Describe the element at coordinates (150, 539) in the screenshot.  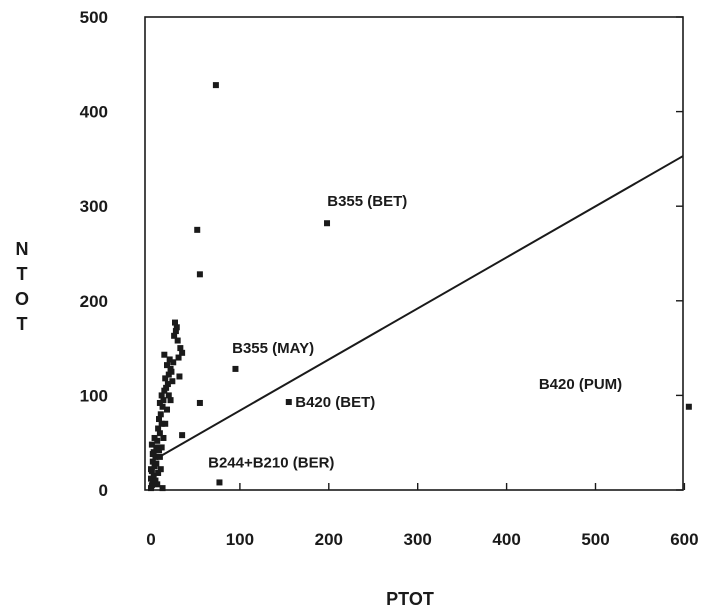
I see `x-tick-label: 0` at that location.